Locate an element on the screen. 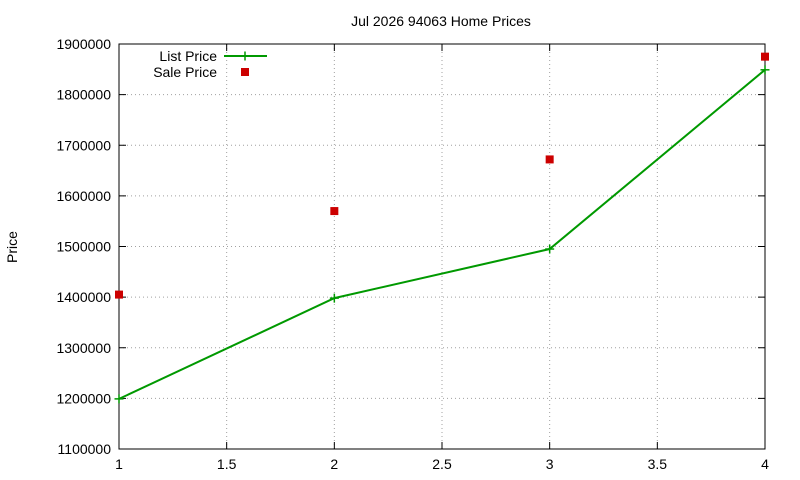  x-tick-label: 3.5 is located at coordinates (658, 464).